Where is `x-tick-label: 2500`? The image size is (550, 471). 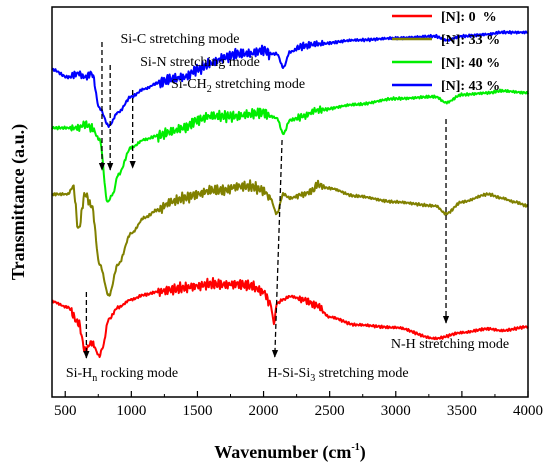 x-tick-label: 2500 is located at coordinates (330, 411).